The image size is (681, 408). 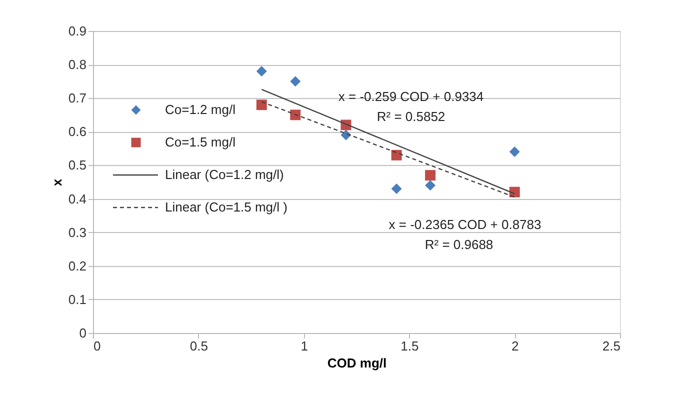 I want to click on annotation: R² = 0.9688, so click(x=459, y=244).